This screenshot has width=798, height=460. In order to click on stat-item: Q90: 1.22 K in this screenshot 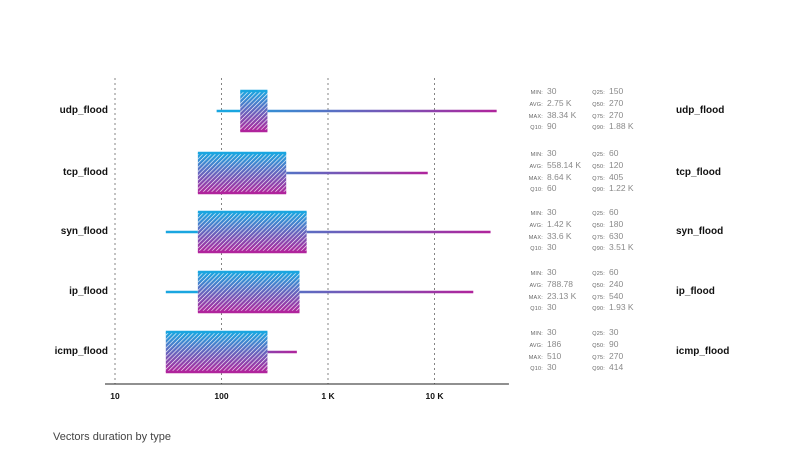, I will do `click(609, 190)`.